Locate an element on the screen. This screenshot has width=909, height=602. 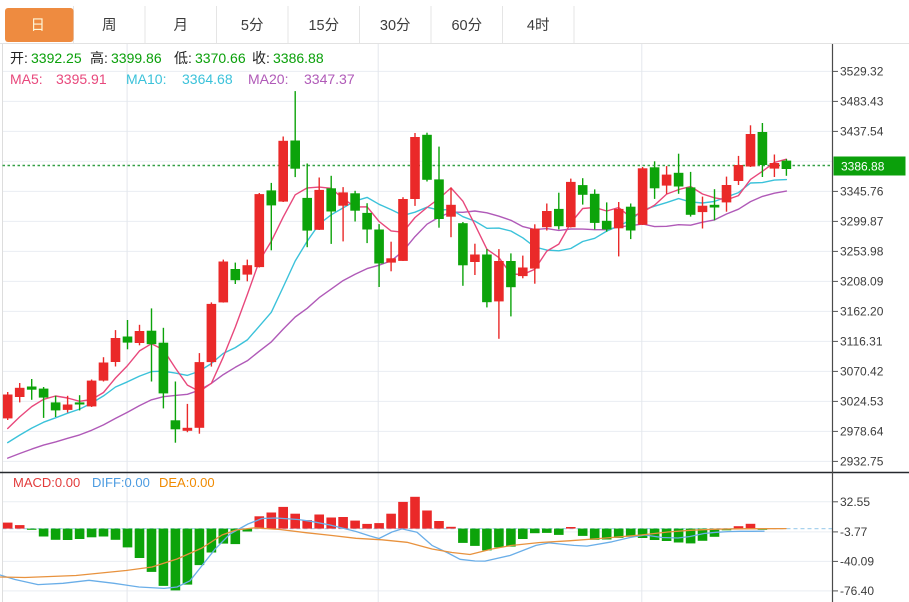
svg-text: 3345.76 is located at coordinates (862, 191).